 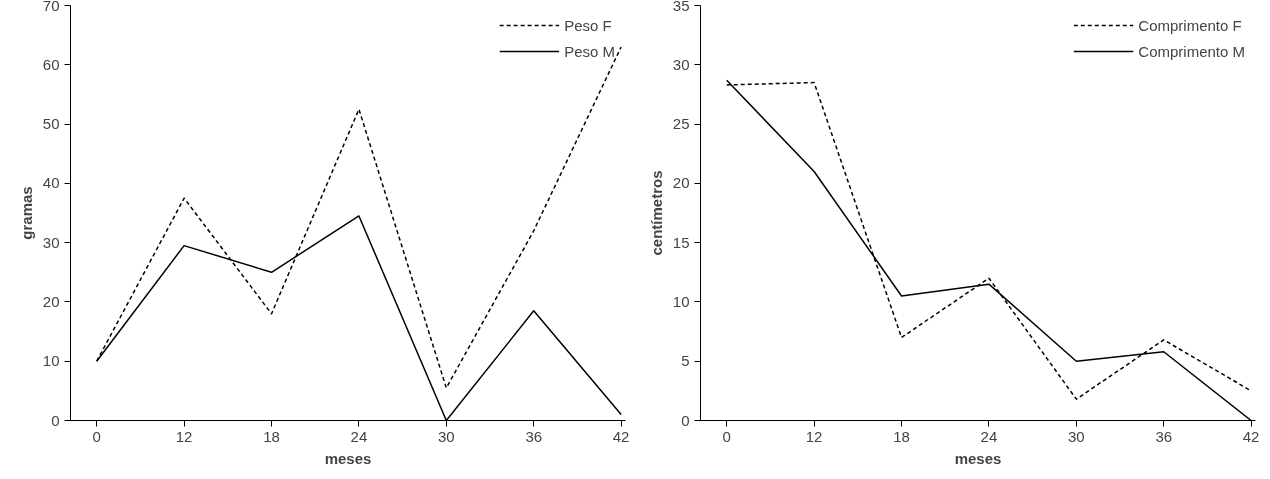 I want to click on y-tick-label: 15, so click(x=681, y=242).